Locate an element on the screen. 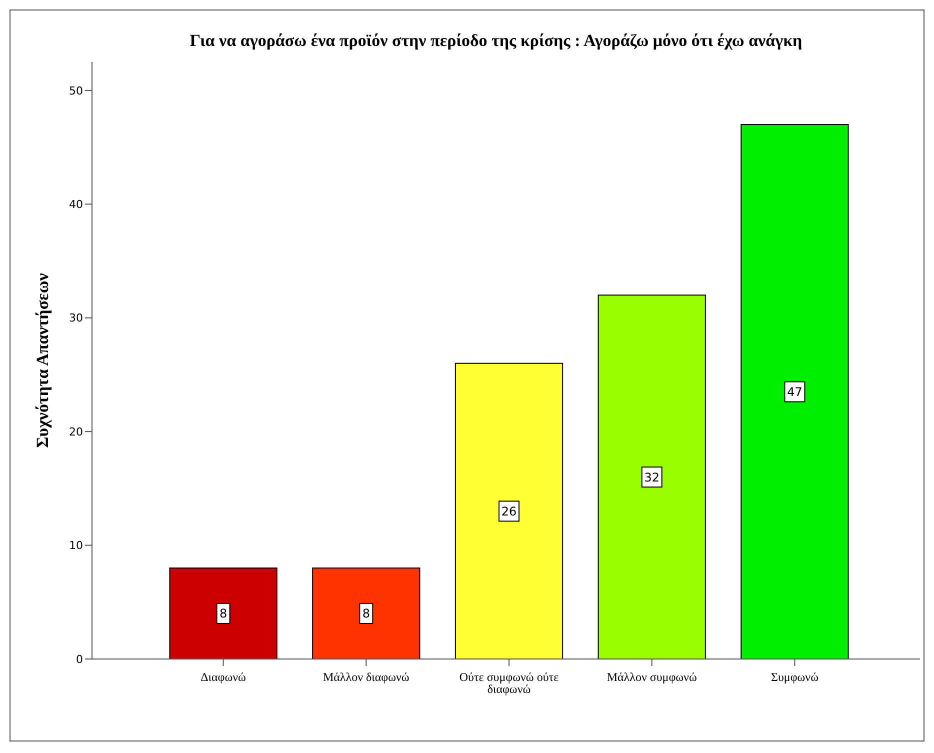  data-label: 47 is located at coordinates (794, 391).